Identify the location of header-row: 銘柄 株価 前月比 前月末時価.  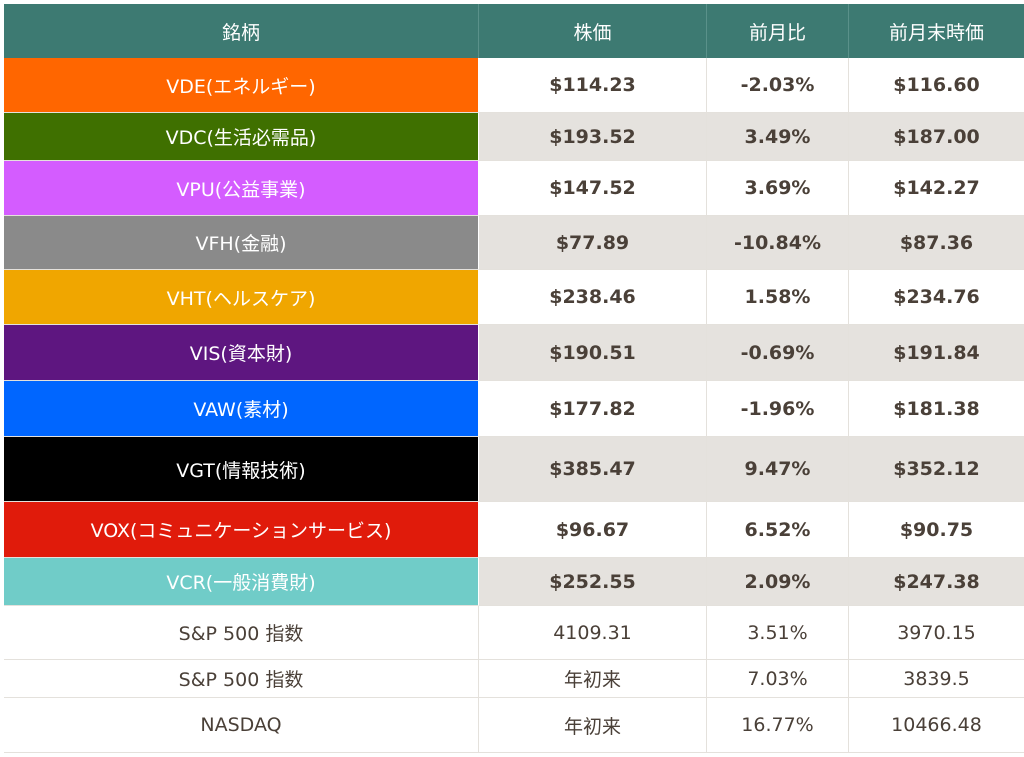
(514, 31).